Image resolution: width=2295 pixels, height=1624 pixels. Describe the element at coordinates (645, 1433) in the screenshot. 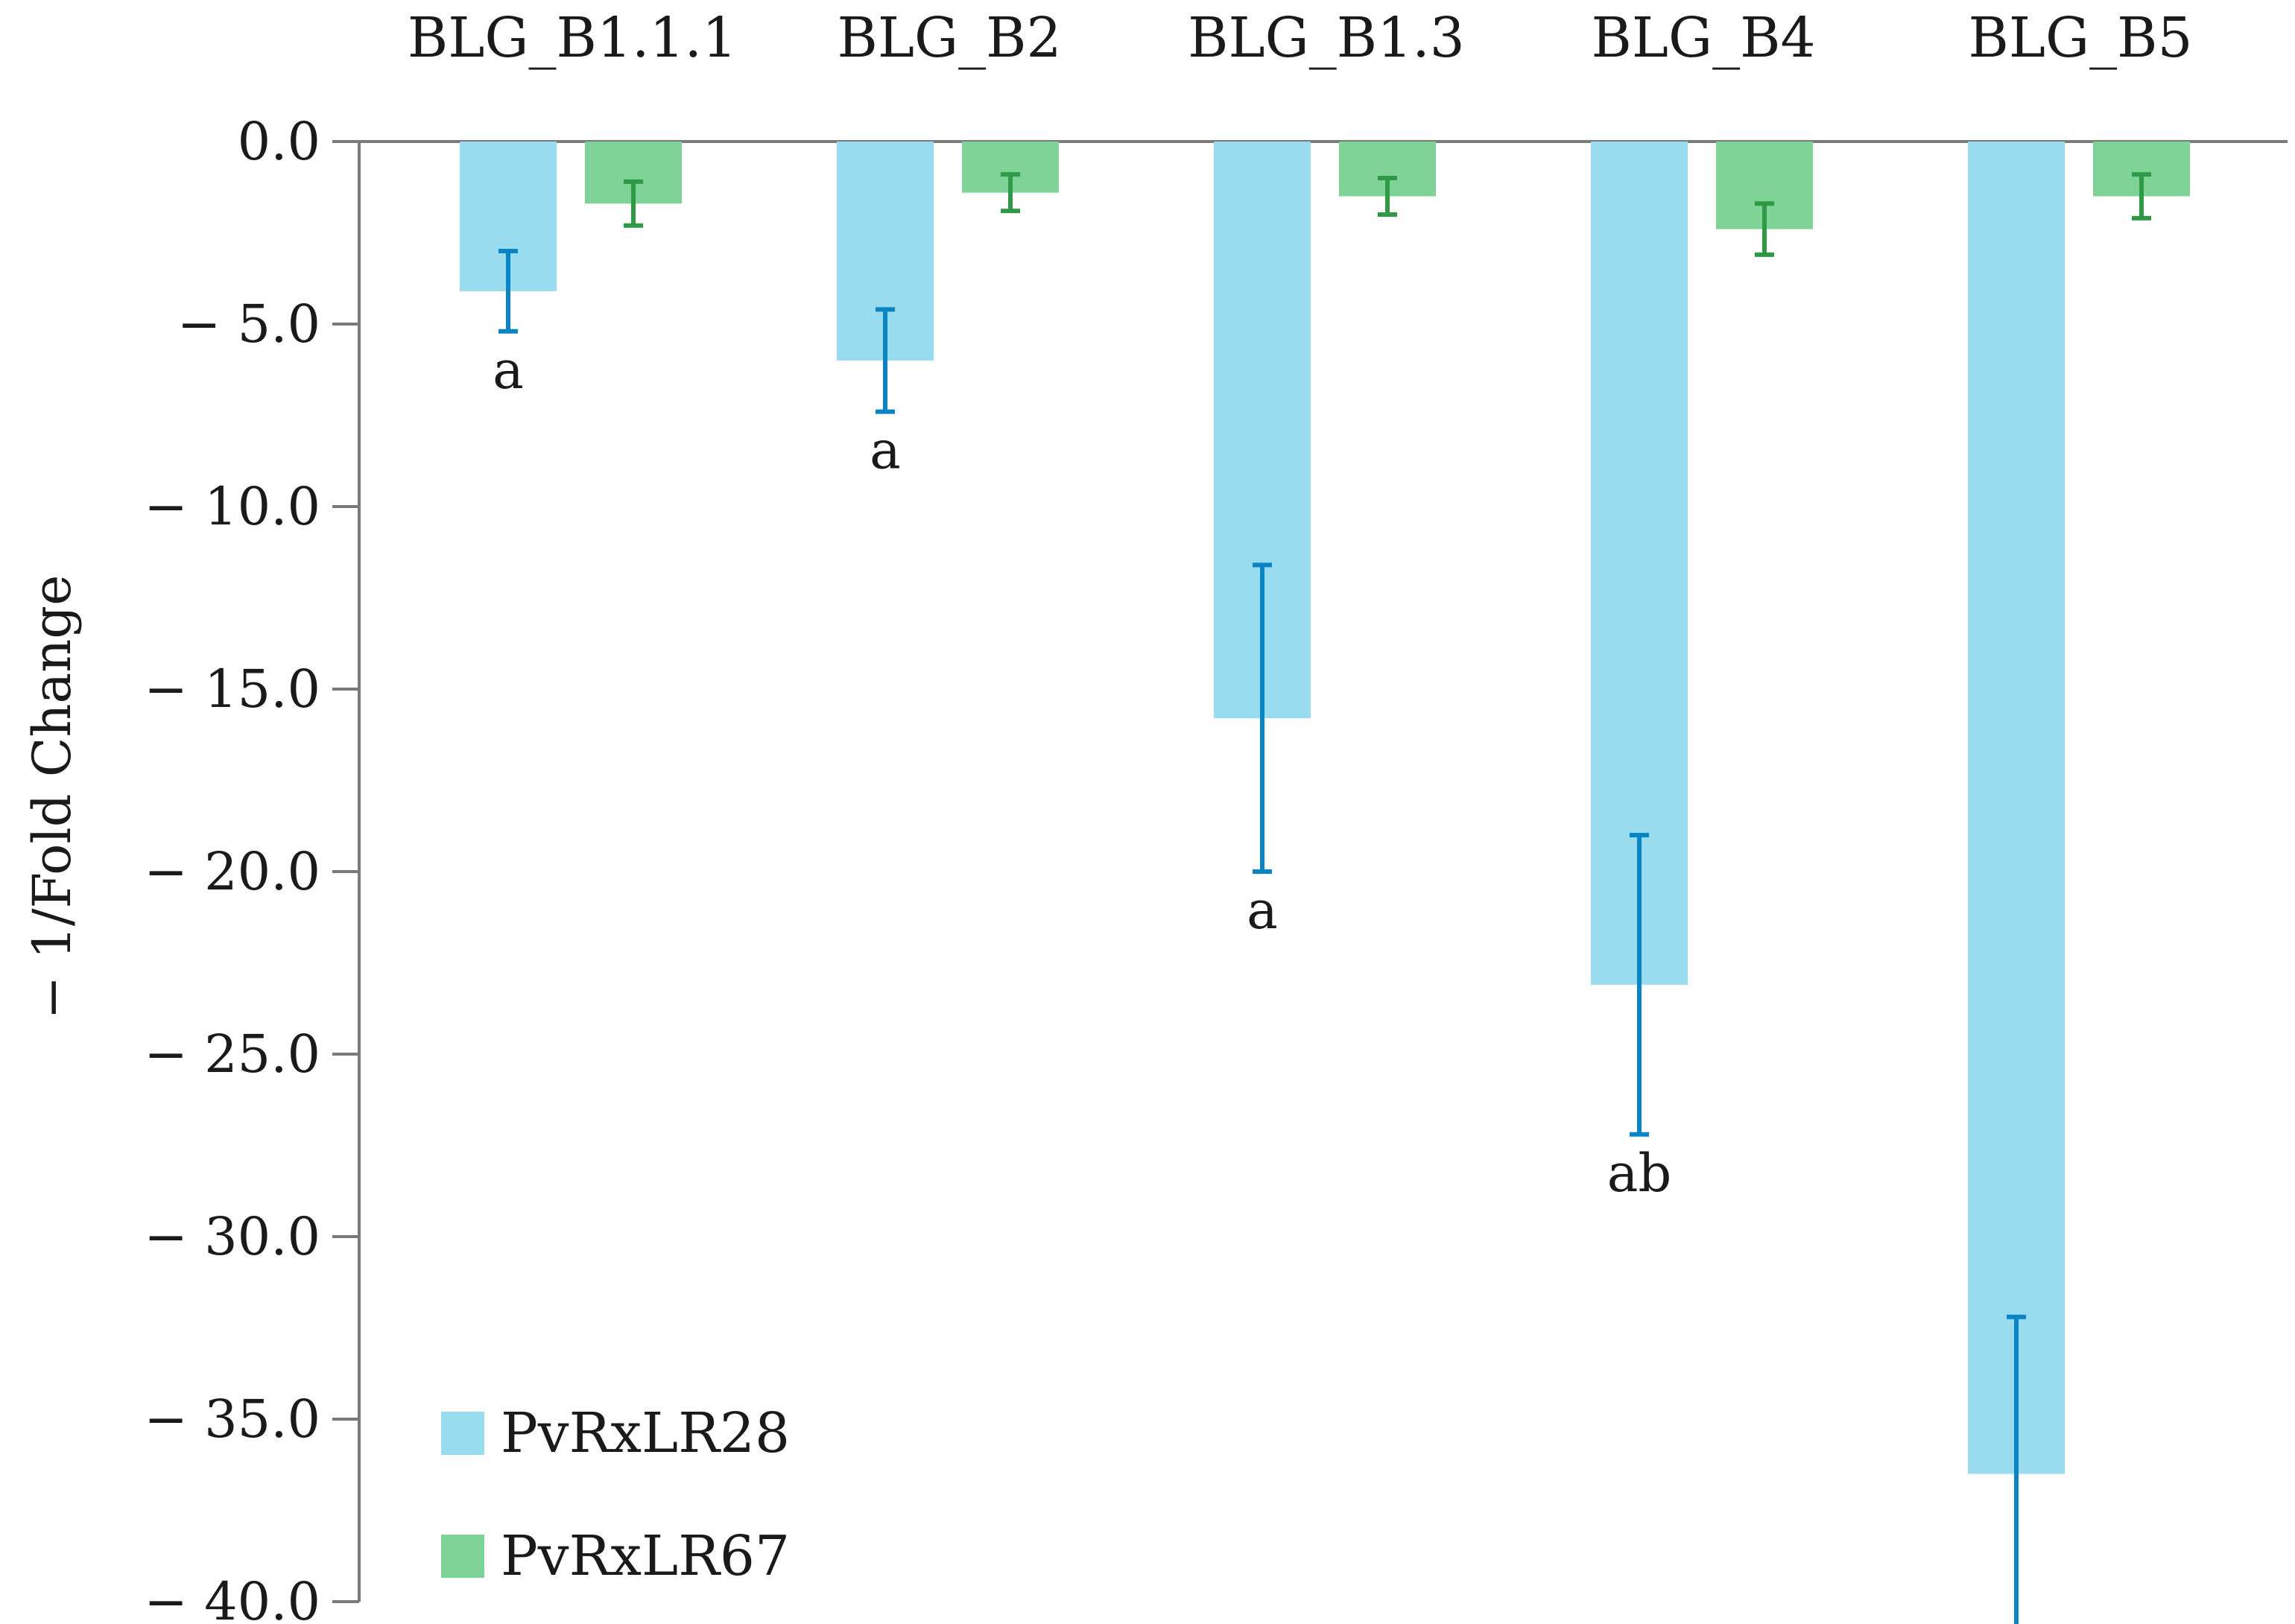

I see `legend-label: PvRxLR28` at that location.